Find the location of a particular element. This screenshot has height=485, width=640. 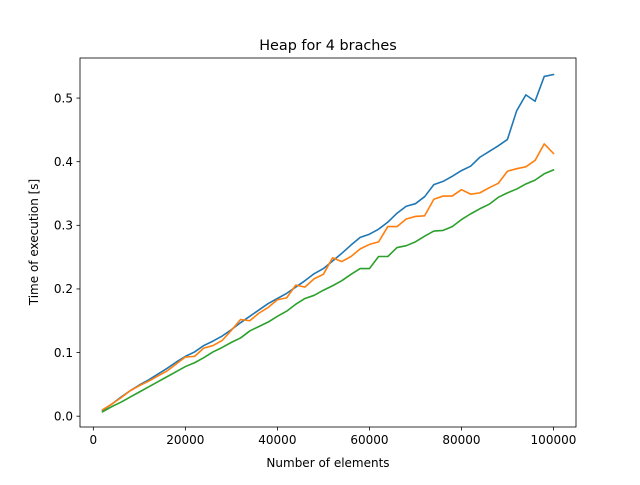

y-tick-label: 0.1 is located at coordinates (63, 353).